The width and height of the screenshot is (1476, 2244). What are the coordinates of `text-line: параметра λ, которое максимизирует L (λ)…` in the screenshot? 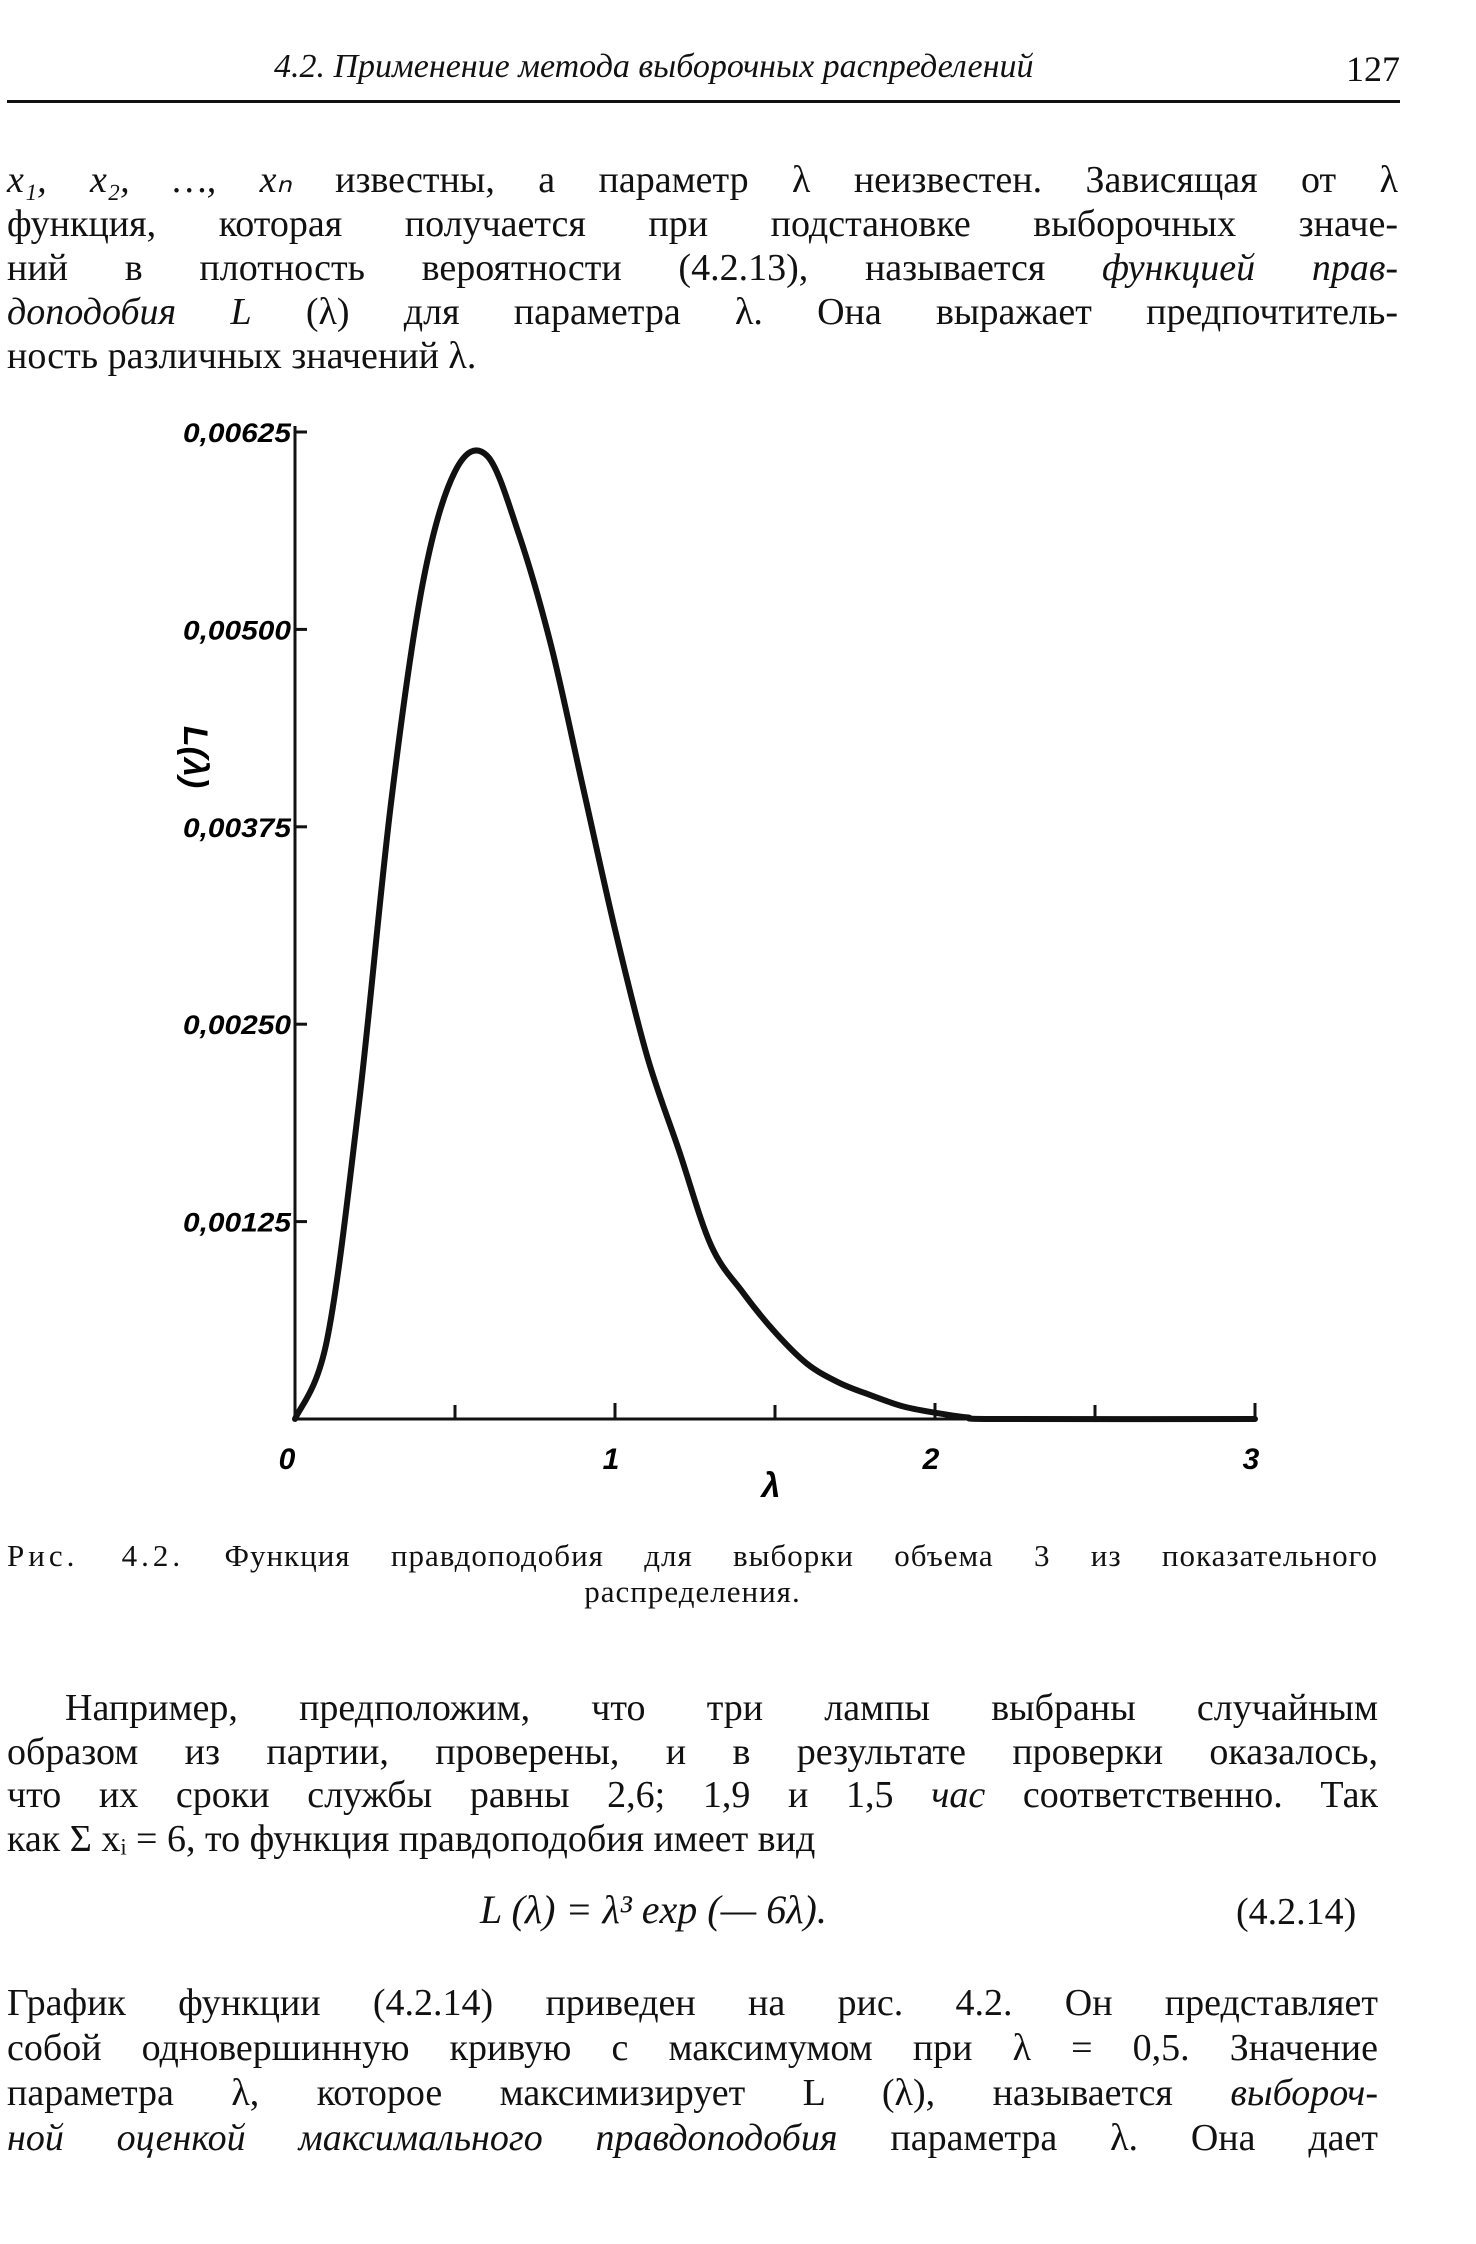 It's located at (692, 2093).